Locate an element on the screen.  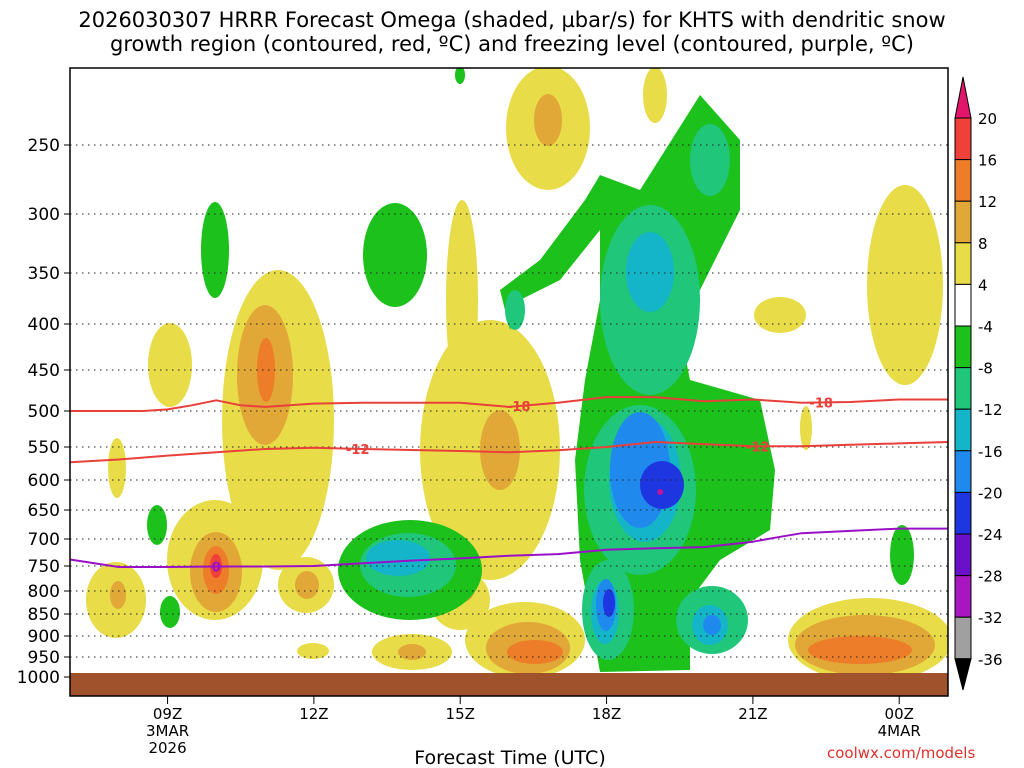
y-tick-label: 900 is located at coordinates (44, 637).